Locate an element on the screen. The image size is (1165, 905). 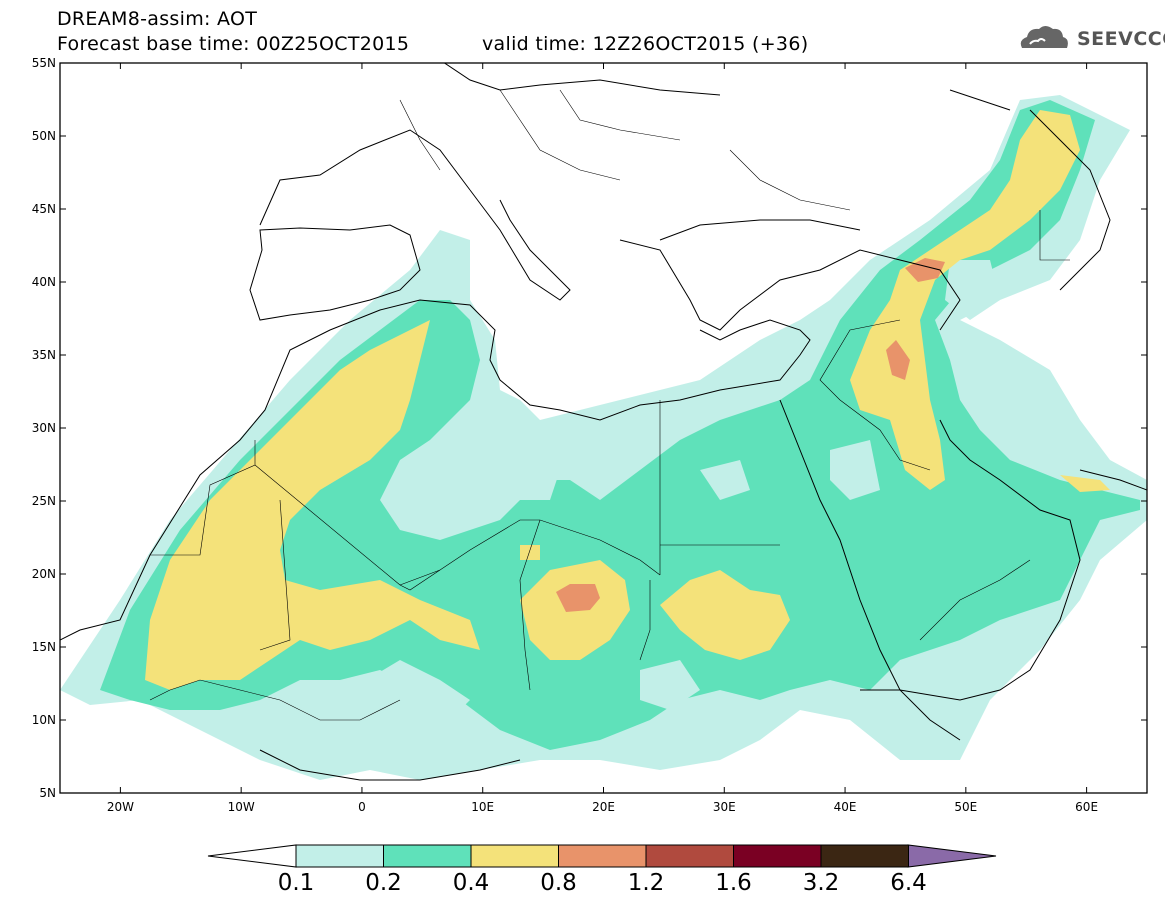
lon-tick-label: 20E is located at coordinates (603, 807).